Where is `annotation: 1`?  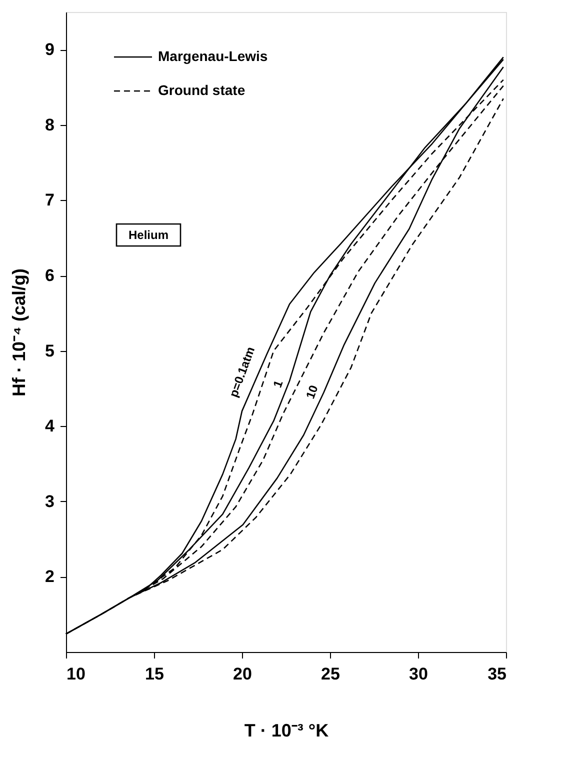
annotation: 1 is located at coordinates (278, 384).